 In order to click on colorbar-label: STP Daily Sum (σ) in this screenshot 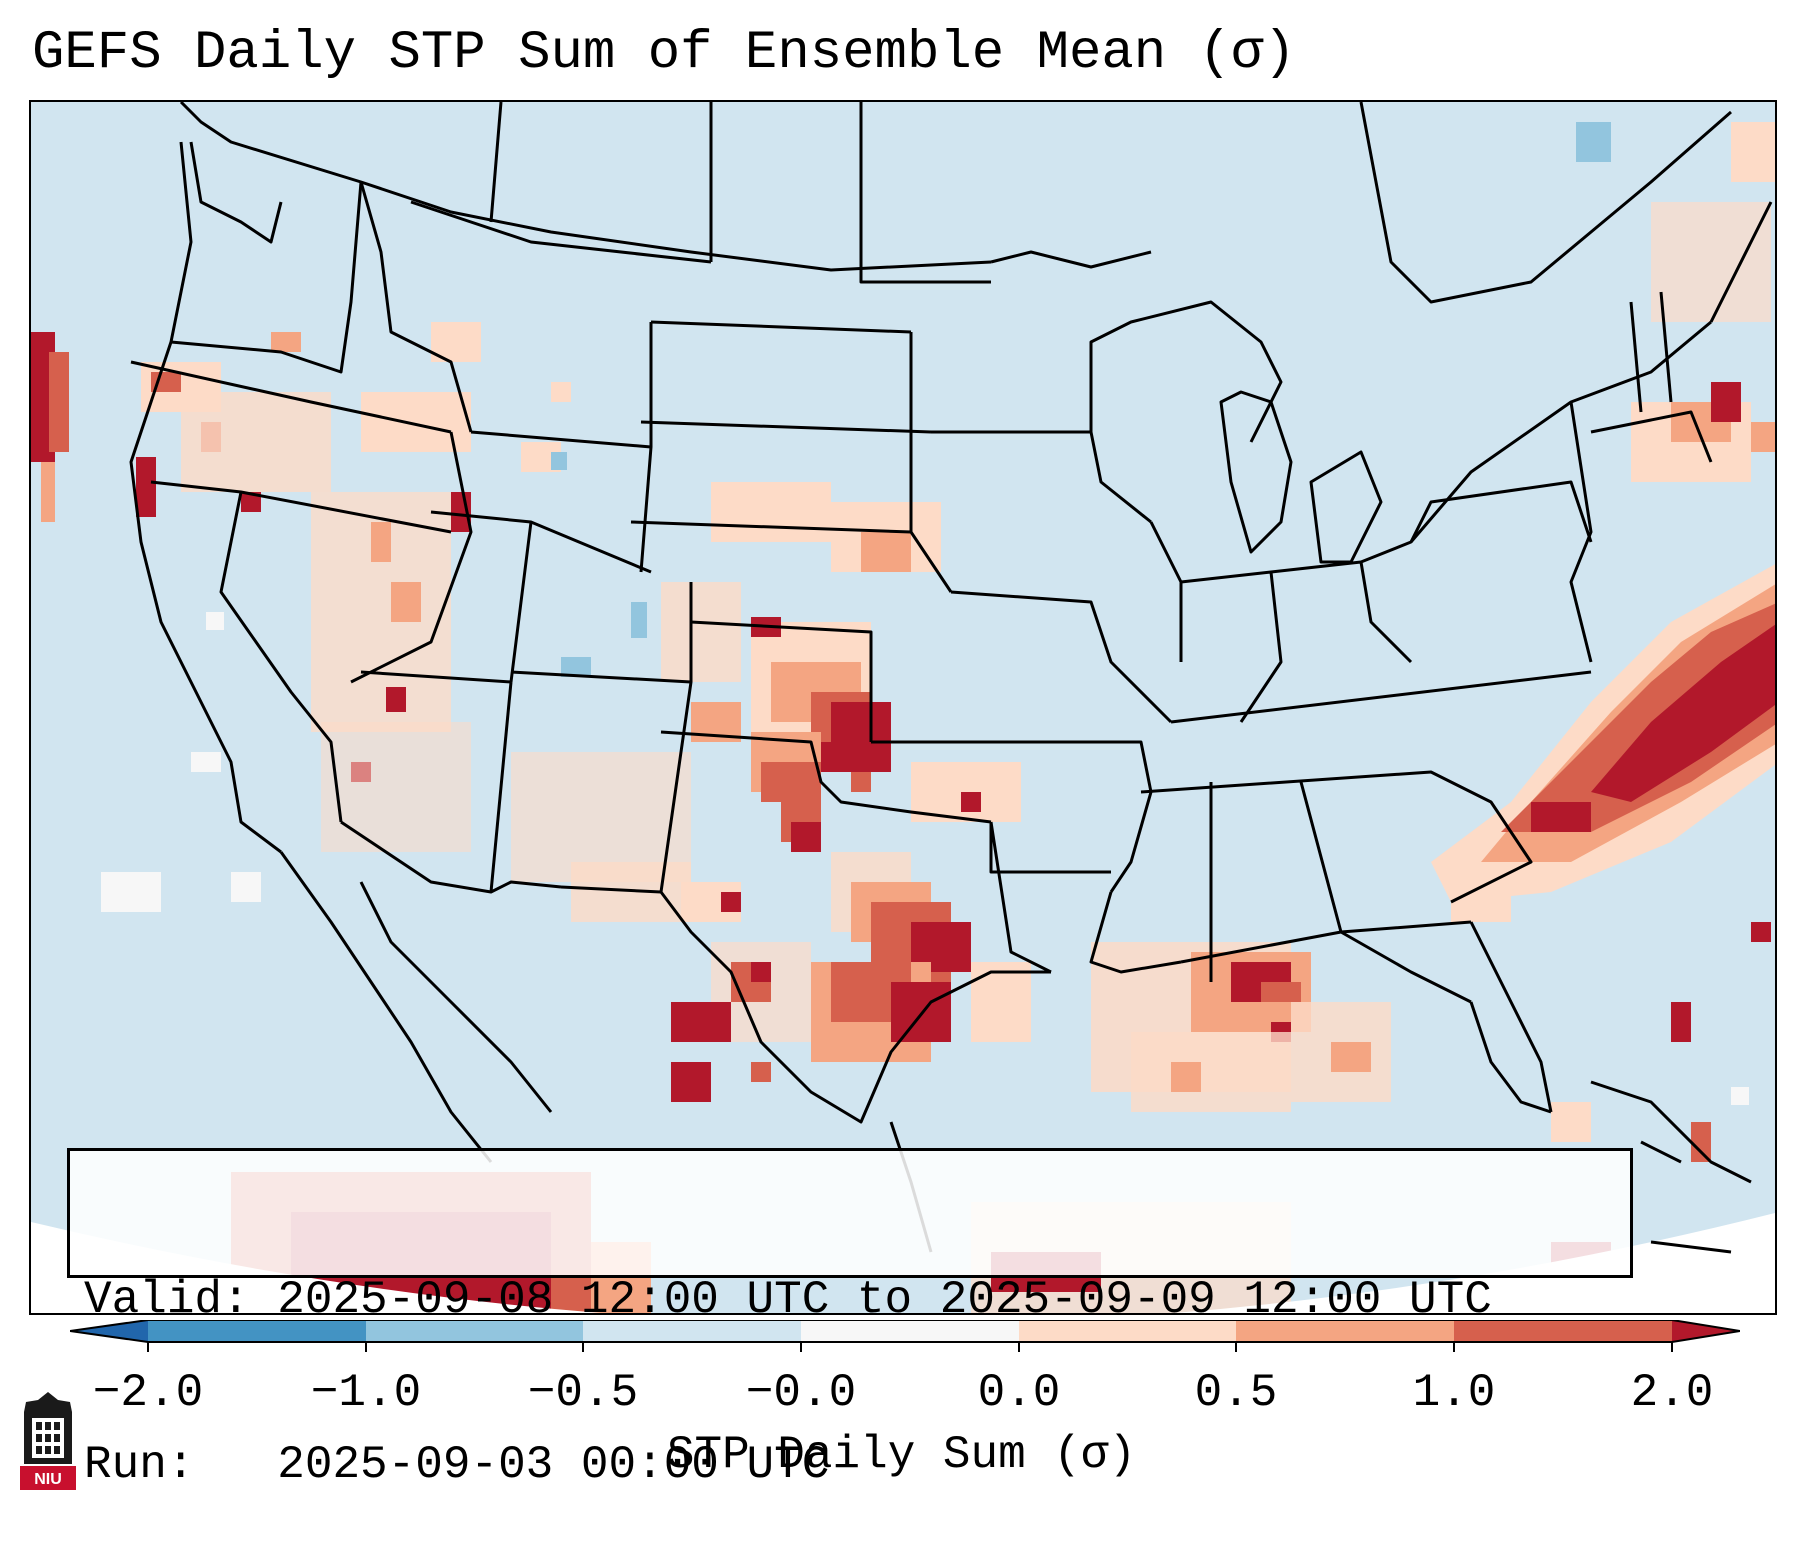, I will do `click(901, 1455)`.